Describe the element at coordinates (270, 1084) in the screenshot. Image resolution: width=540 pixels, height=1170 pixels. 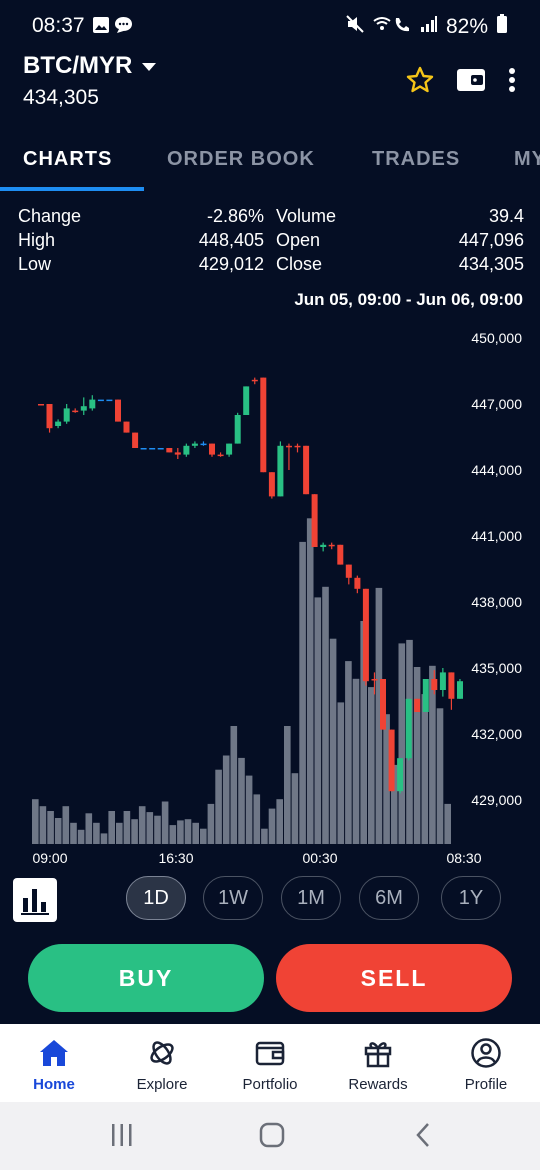
I see `nav-label-portfolio: Portfolio` at that location.